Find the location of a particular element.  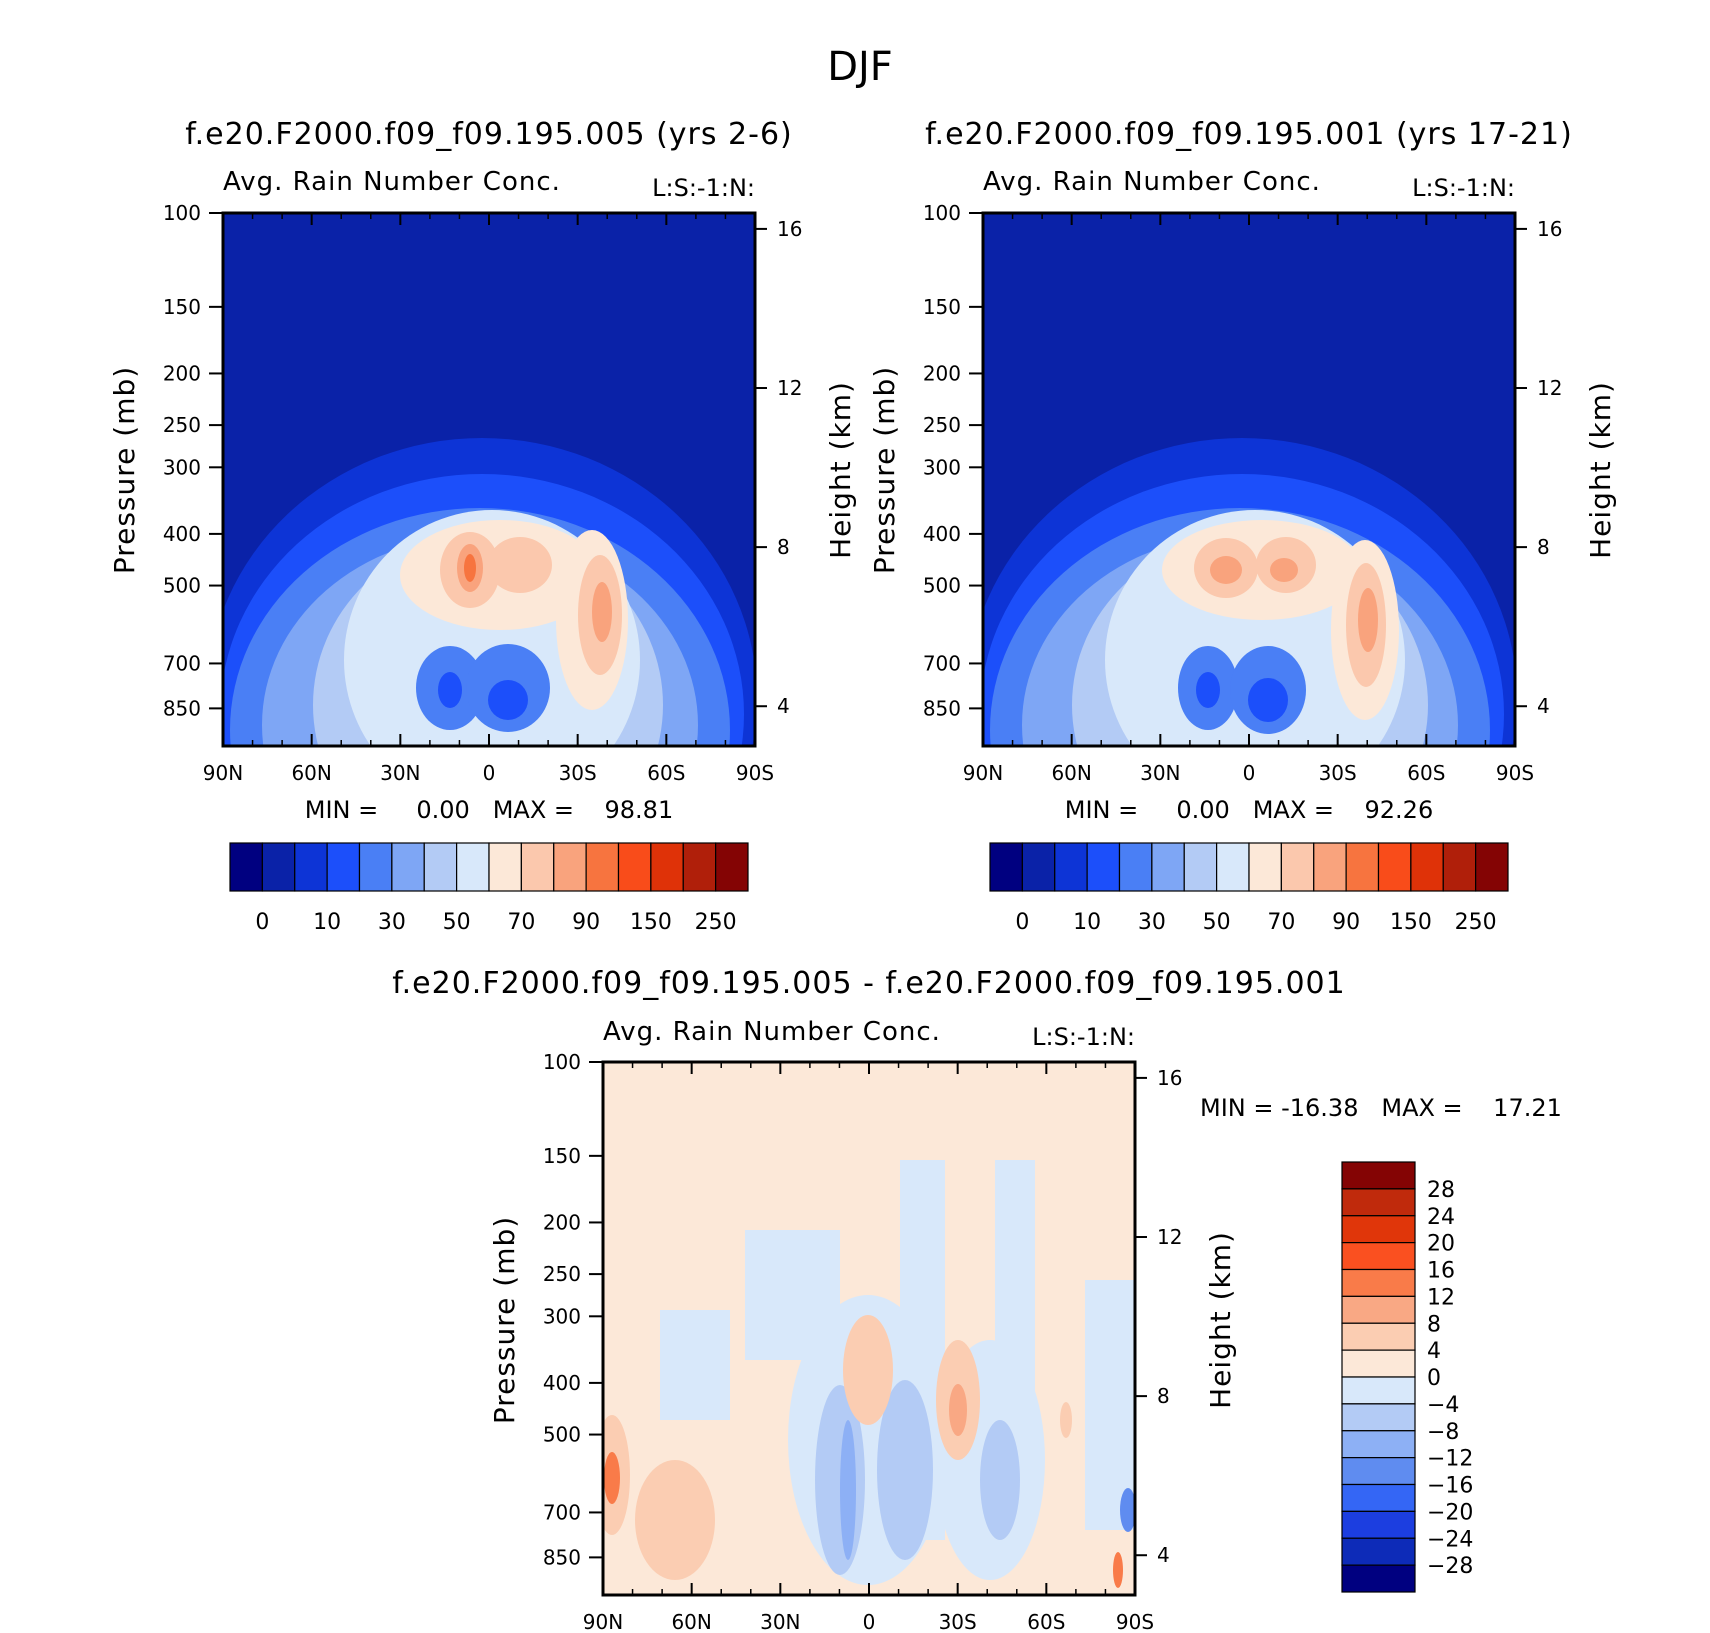

y-tick-label: 100 is located at coordinates (562, 1062).